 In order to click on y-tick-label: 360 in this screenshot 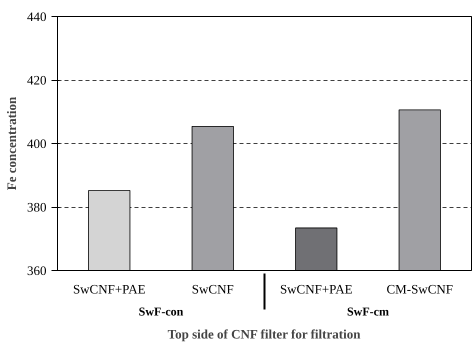, I will do `click(36, 270)`.